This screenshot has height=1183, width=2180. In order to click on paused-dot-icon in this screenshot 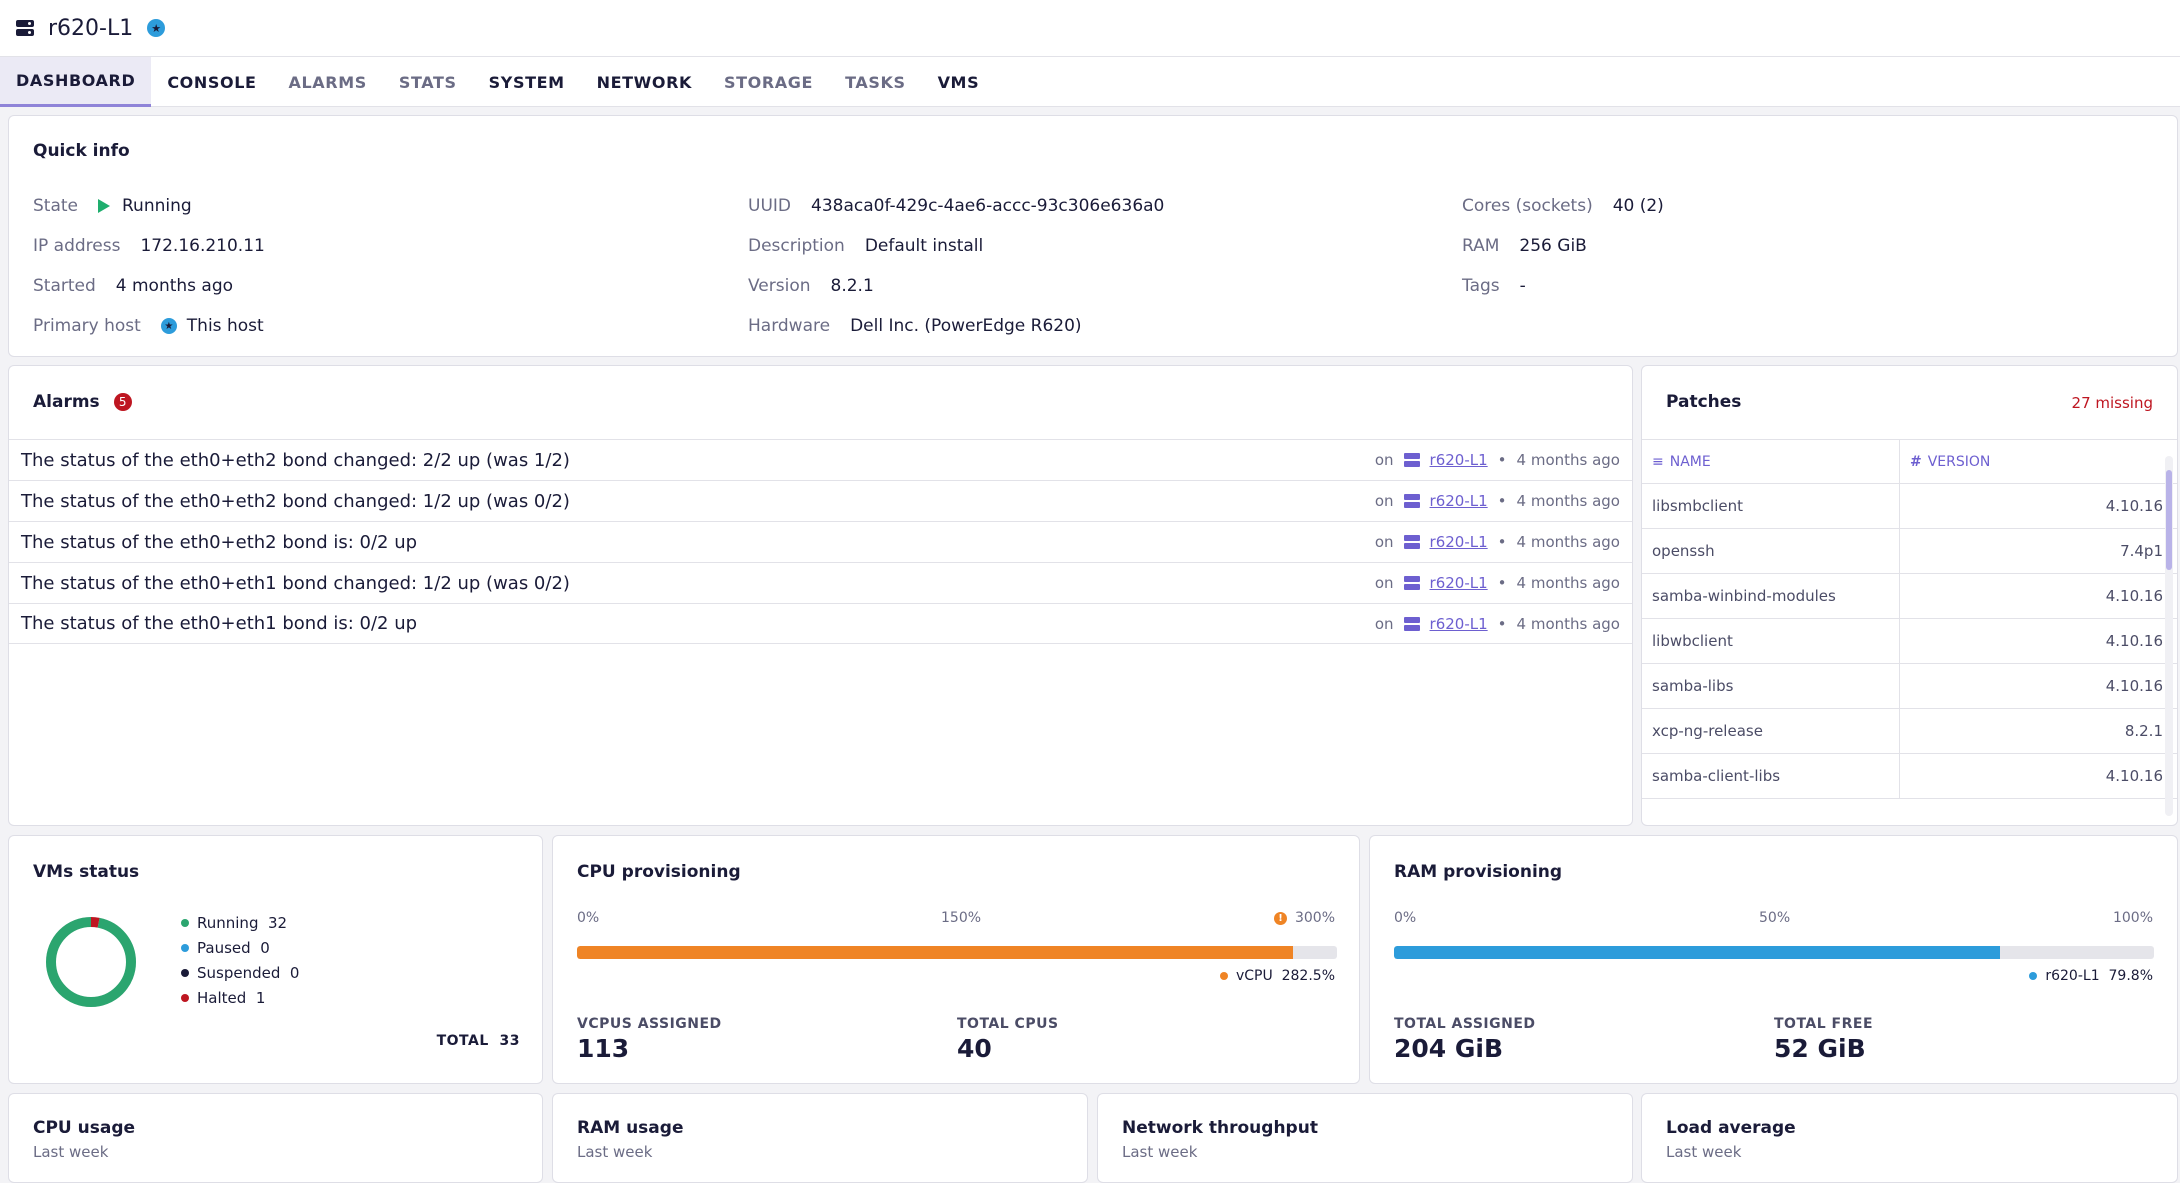, I will do `click(185, 947)`.